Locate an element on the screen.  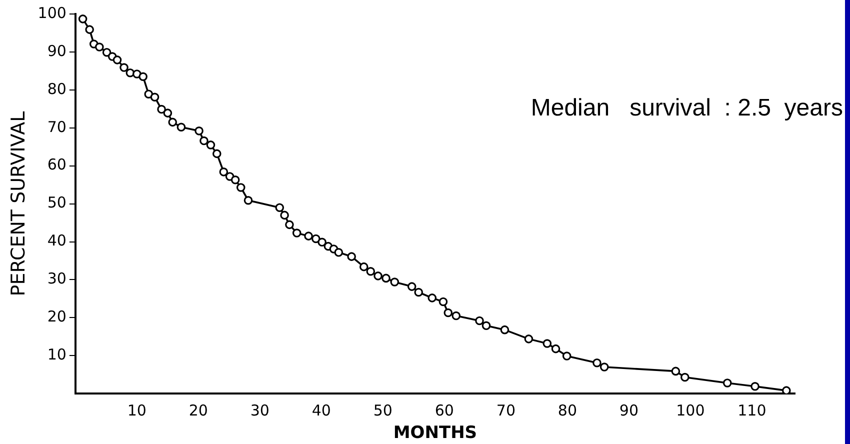
x-tick-label: 50 is located at coordinates (382, 410).